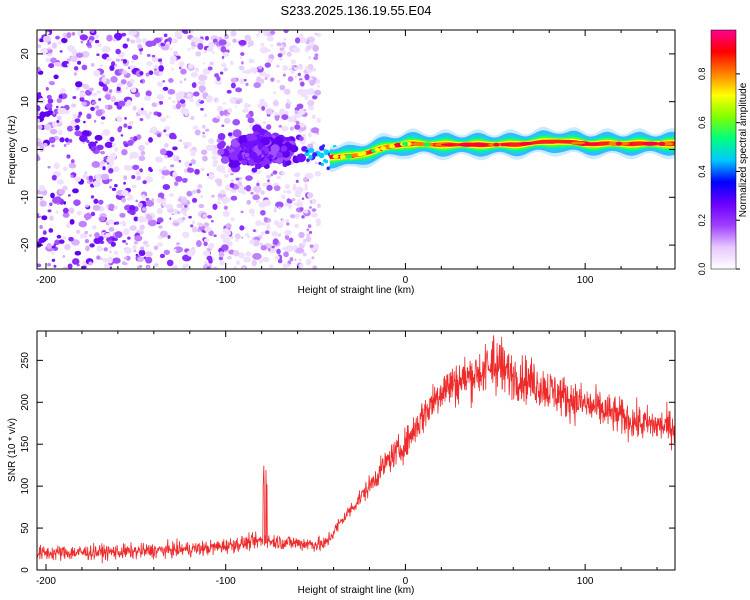  Describe the element at coordinates (226, 581) in the screenshot. I see `snr-x-tick-label: -100` at that location.